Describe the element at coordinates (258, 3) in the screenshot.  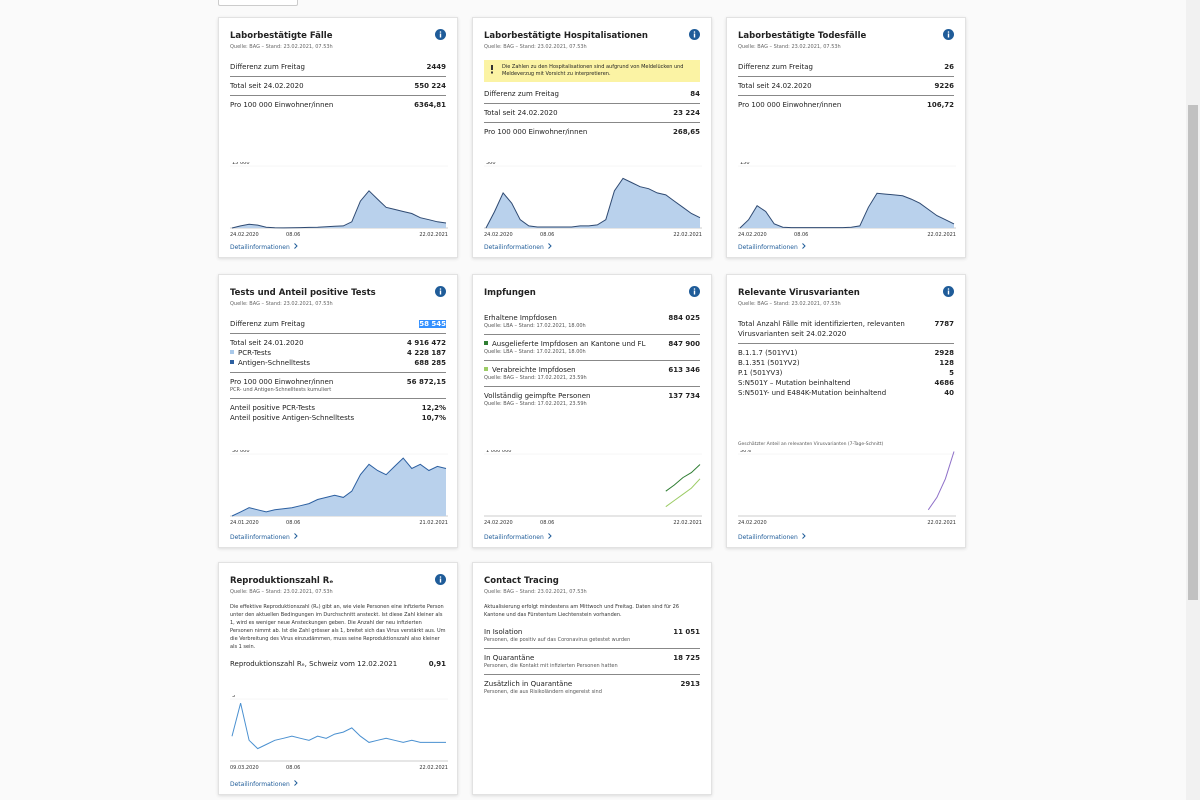
I see `button` at that location.